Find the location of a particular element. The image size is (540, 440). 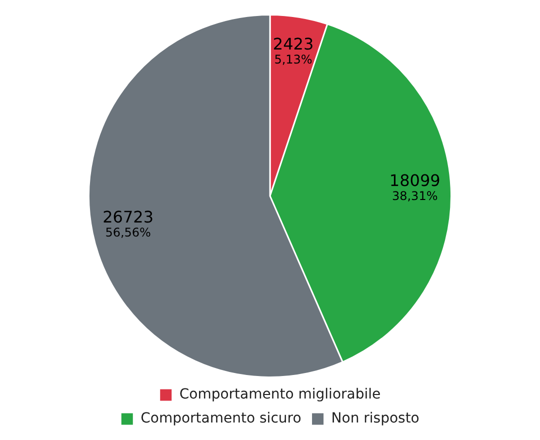

data-label: 18099 38,31% is located at coordinates (414, 187).